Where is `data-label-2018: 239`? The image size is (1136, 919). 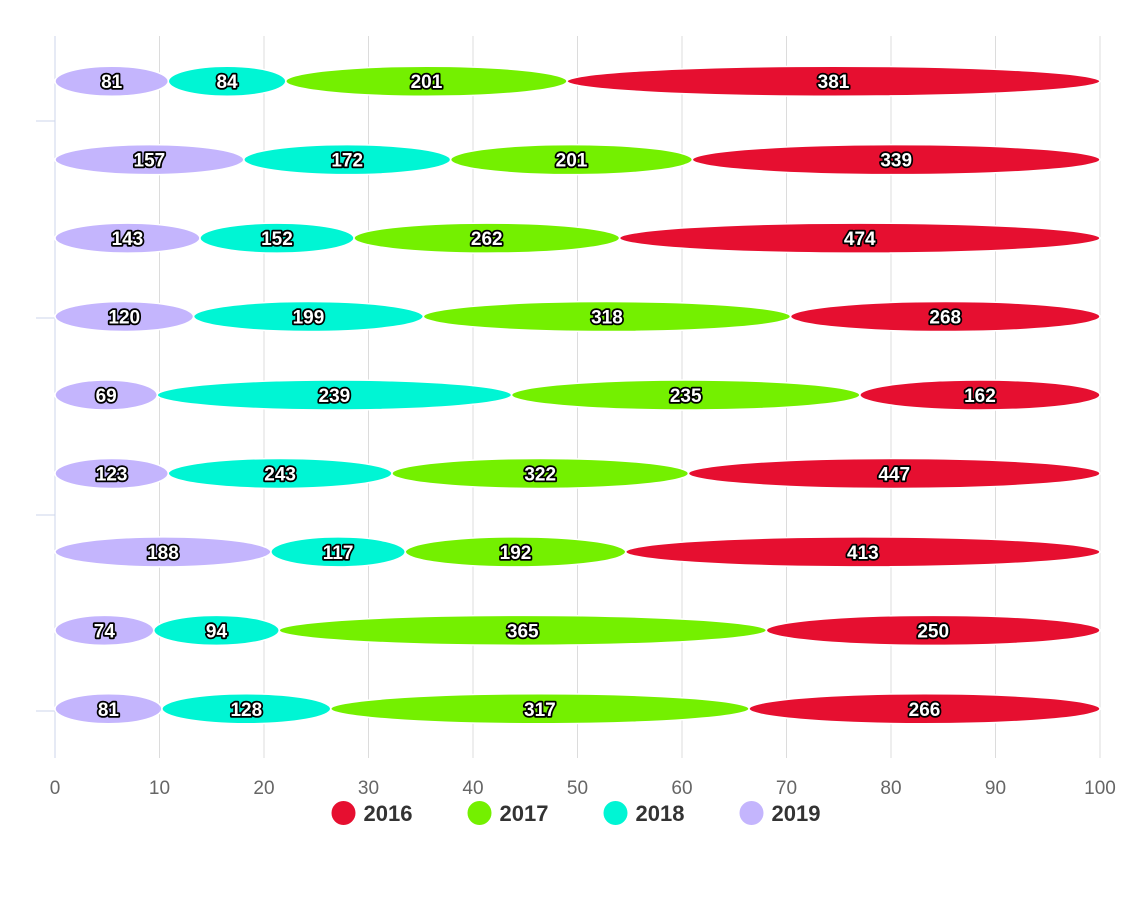
data-label-2018: 239 is located at coordinates (335, 396).